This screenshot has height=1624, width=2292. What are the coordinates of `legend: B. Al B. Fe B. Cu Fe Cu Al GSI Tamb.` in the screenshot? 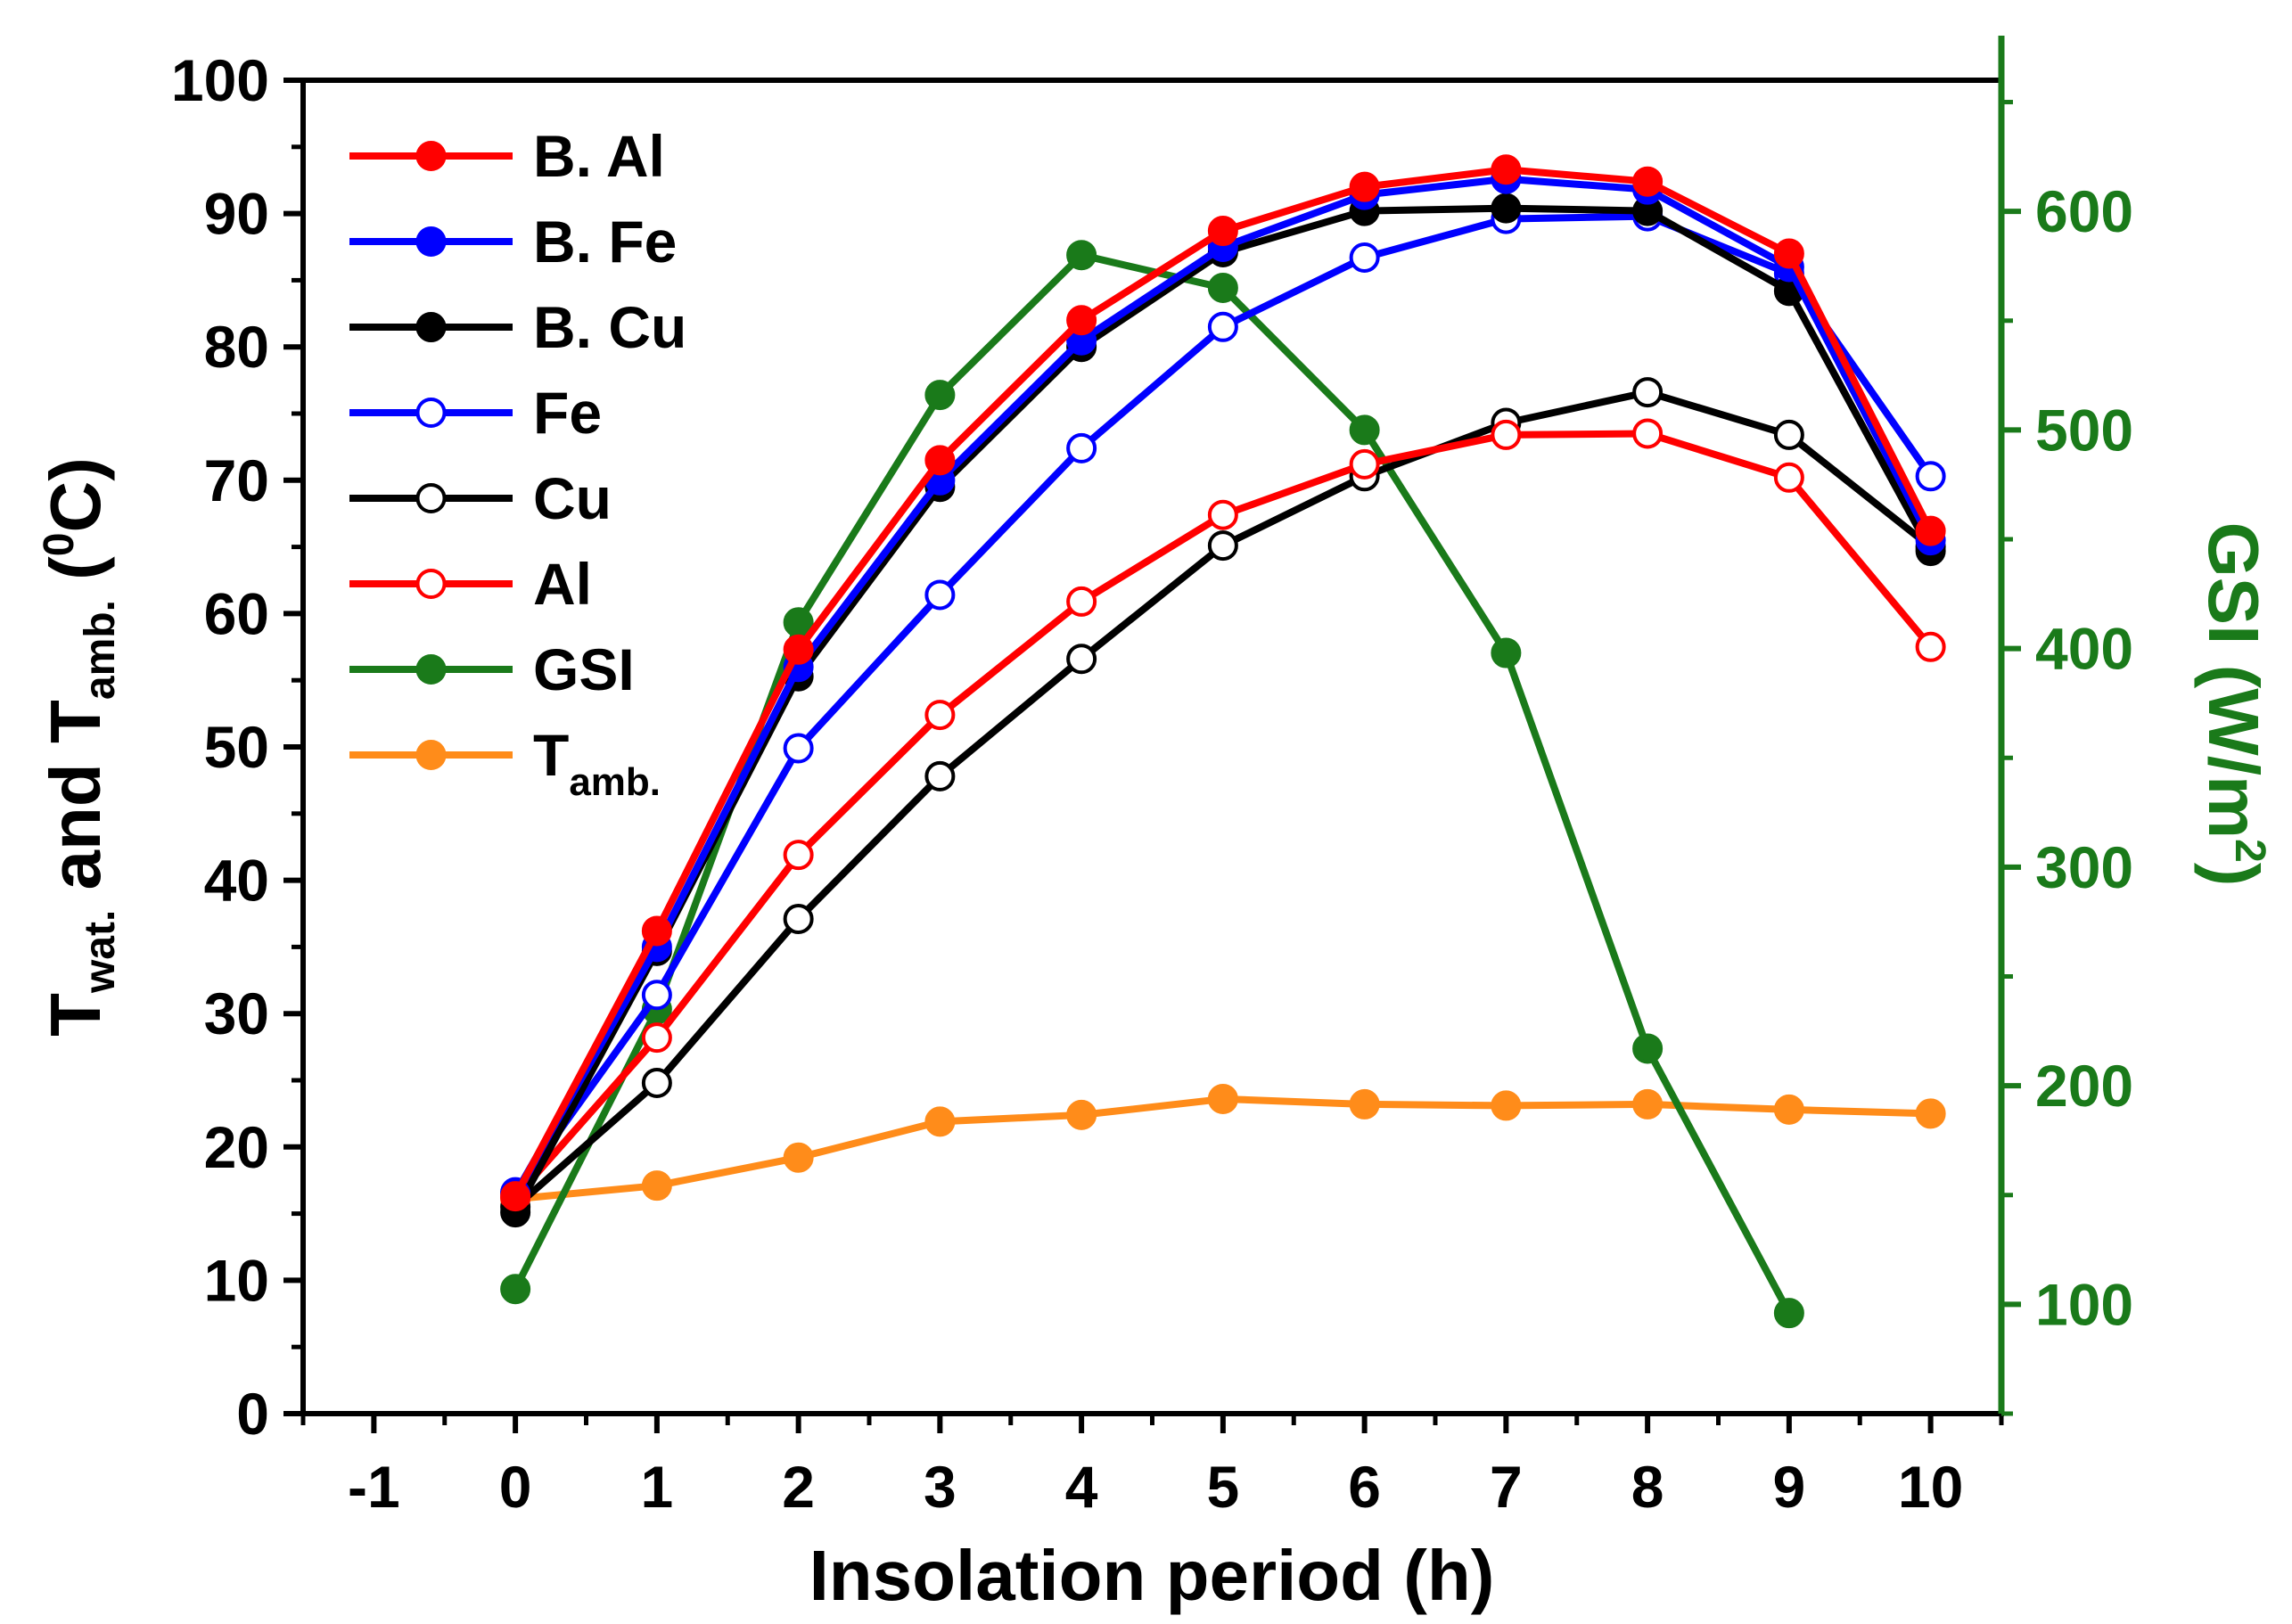 It's located at (517, 463).